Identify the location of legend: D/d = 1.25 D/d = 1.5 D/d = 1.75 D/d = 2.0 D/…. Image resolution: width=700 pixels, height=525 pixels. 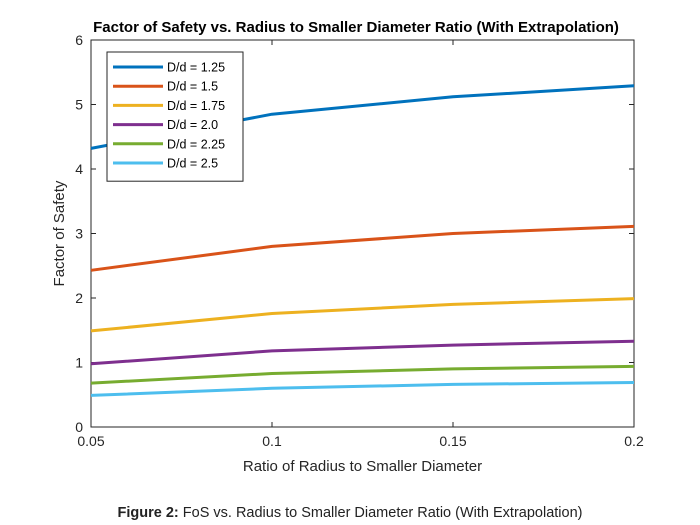
(175, 116).